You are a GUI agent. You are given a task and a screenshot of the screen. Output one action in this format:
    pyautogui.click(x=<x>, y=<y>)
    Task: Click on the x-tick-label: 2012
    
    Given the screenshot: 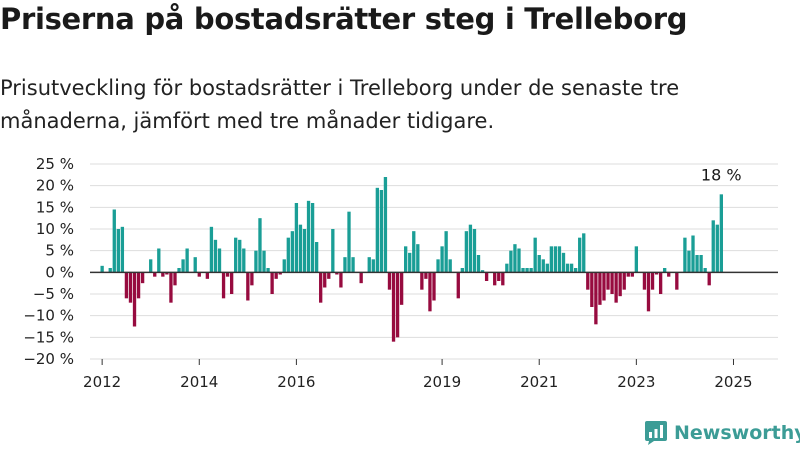 What is the action you would take?
    pyautogui.click(x=102, y=382)
    